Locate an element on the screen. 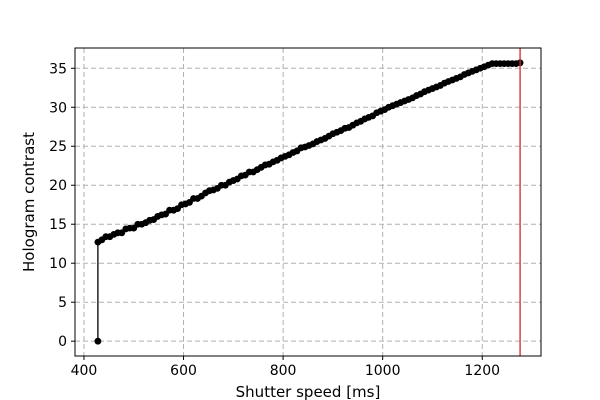  y-tick-label: 0 is located at coordinates (62, 342).